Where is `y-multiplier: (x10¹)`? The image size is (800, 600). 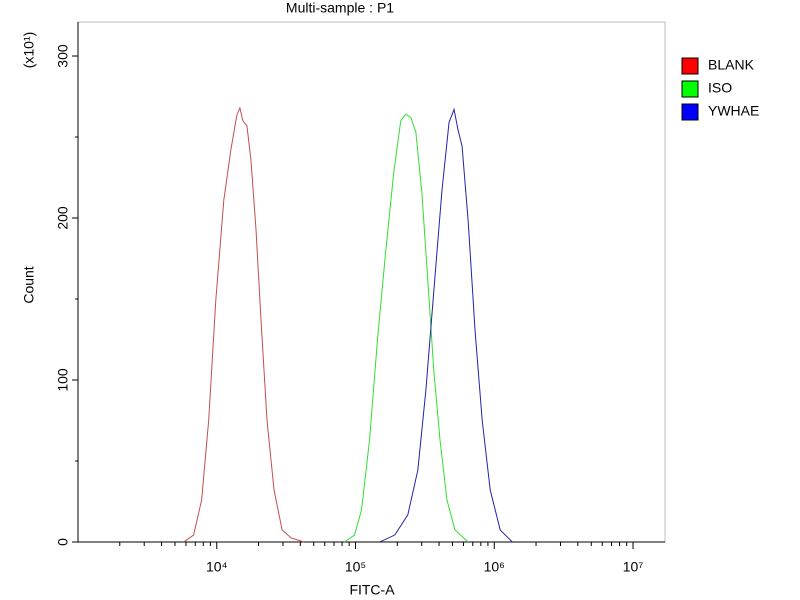
y-multiplier: (x10¹) is located at coordinates (29, 50).